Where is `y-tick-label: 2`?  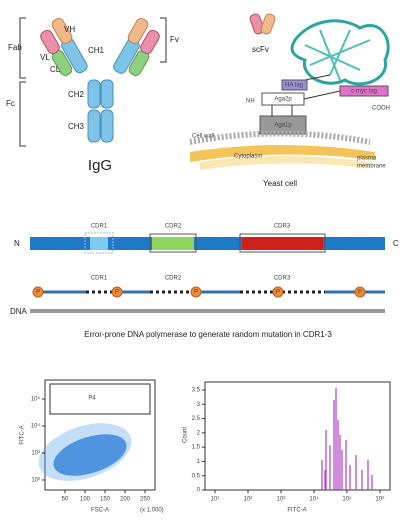 y-tick-label: 2 is located at coordinates (199, 433).